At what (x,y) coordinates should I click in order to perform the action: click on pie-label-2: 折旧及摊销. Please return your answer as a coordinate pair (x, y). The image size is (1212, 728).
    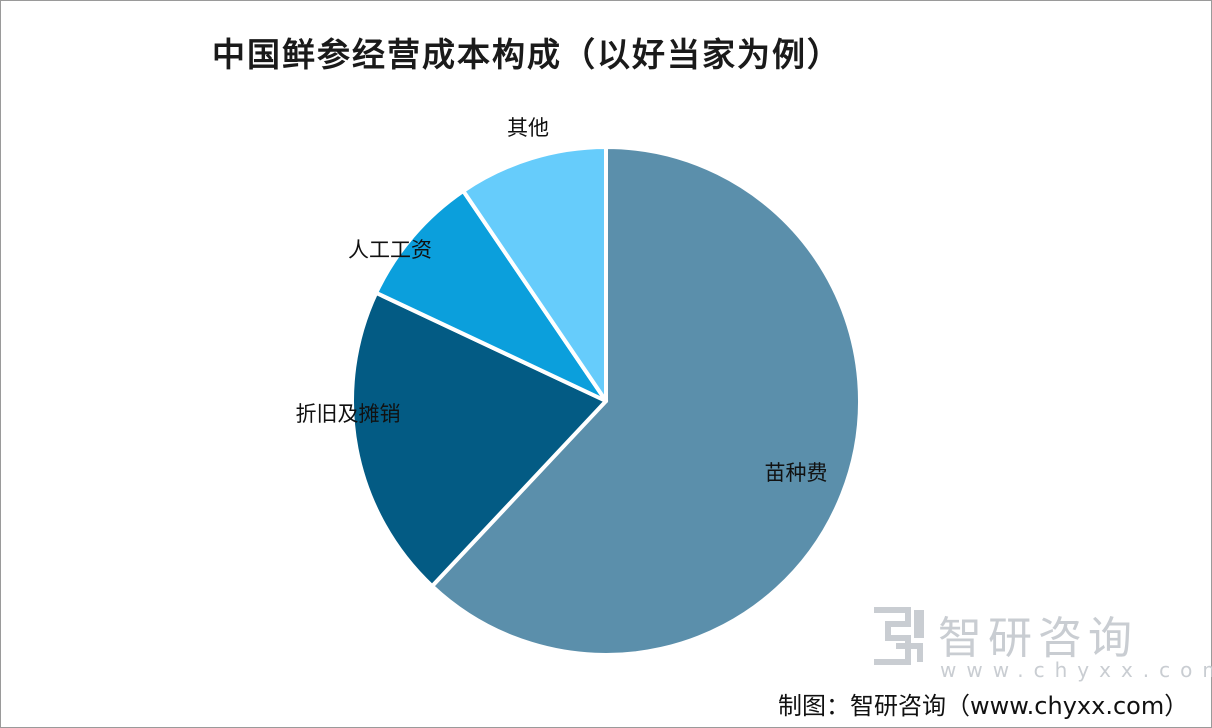
    Looking at the image, I should click on (348, 414).